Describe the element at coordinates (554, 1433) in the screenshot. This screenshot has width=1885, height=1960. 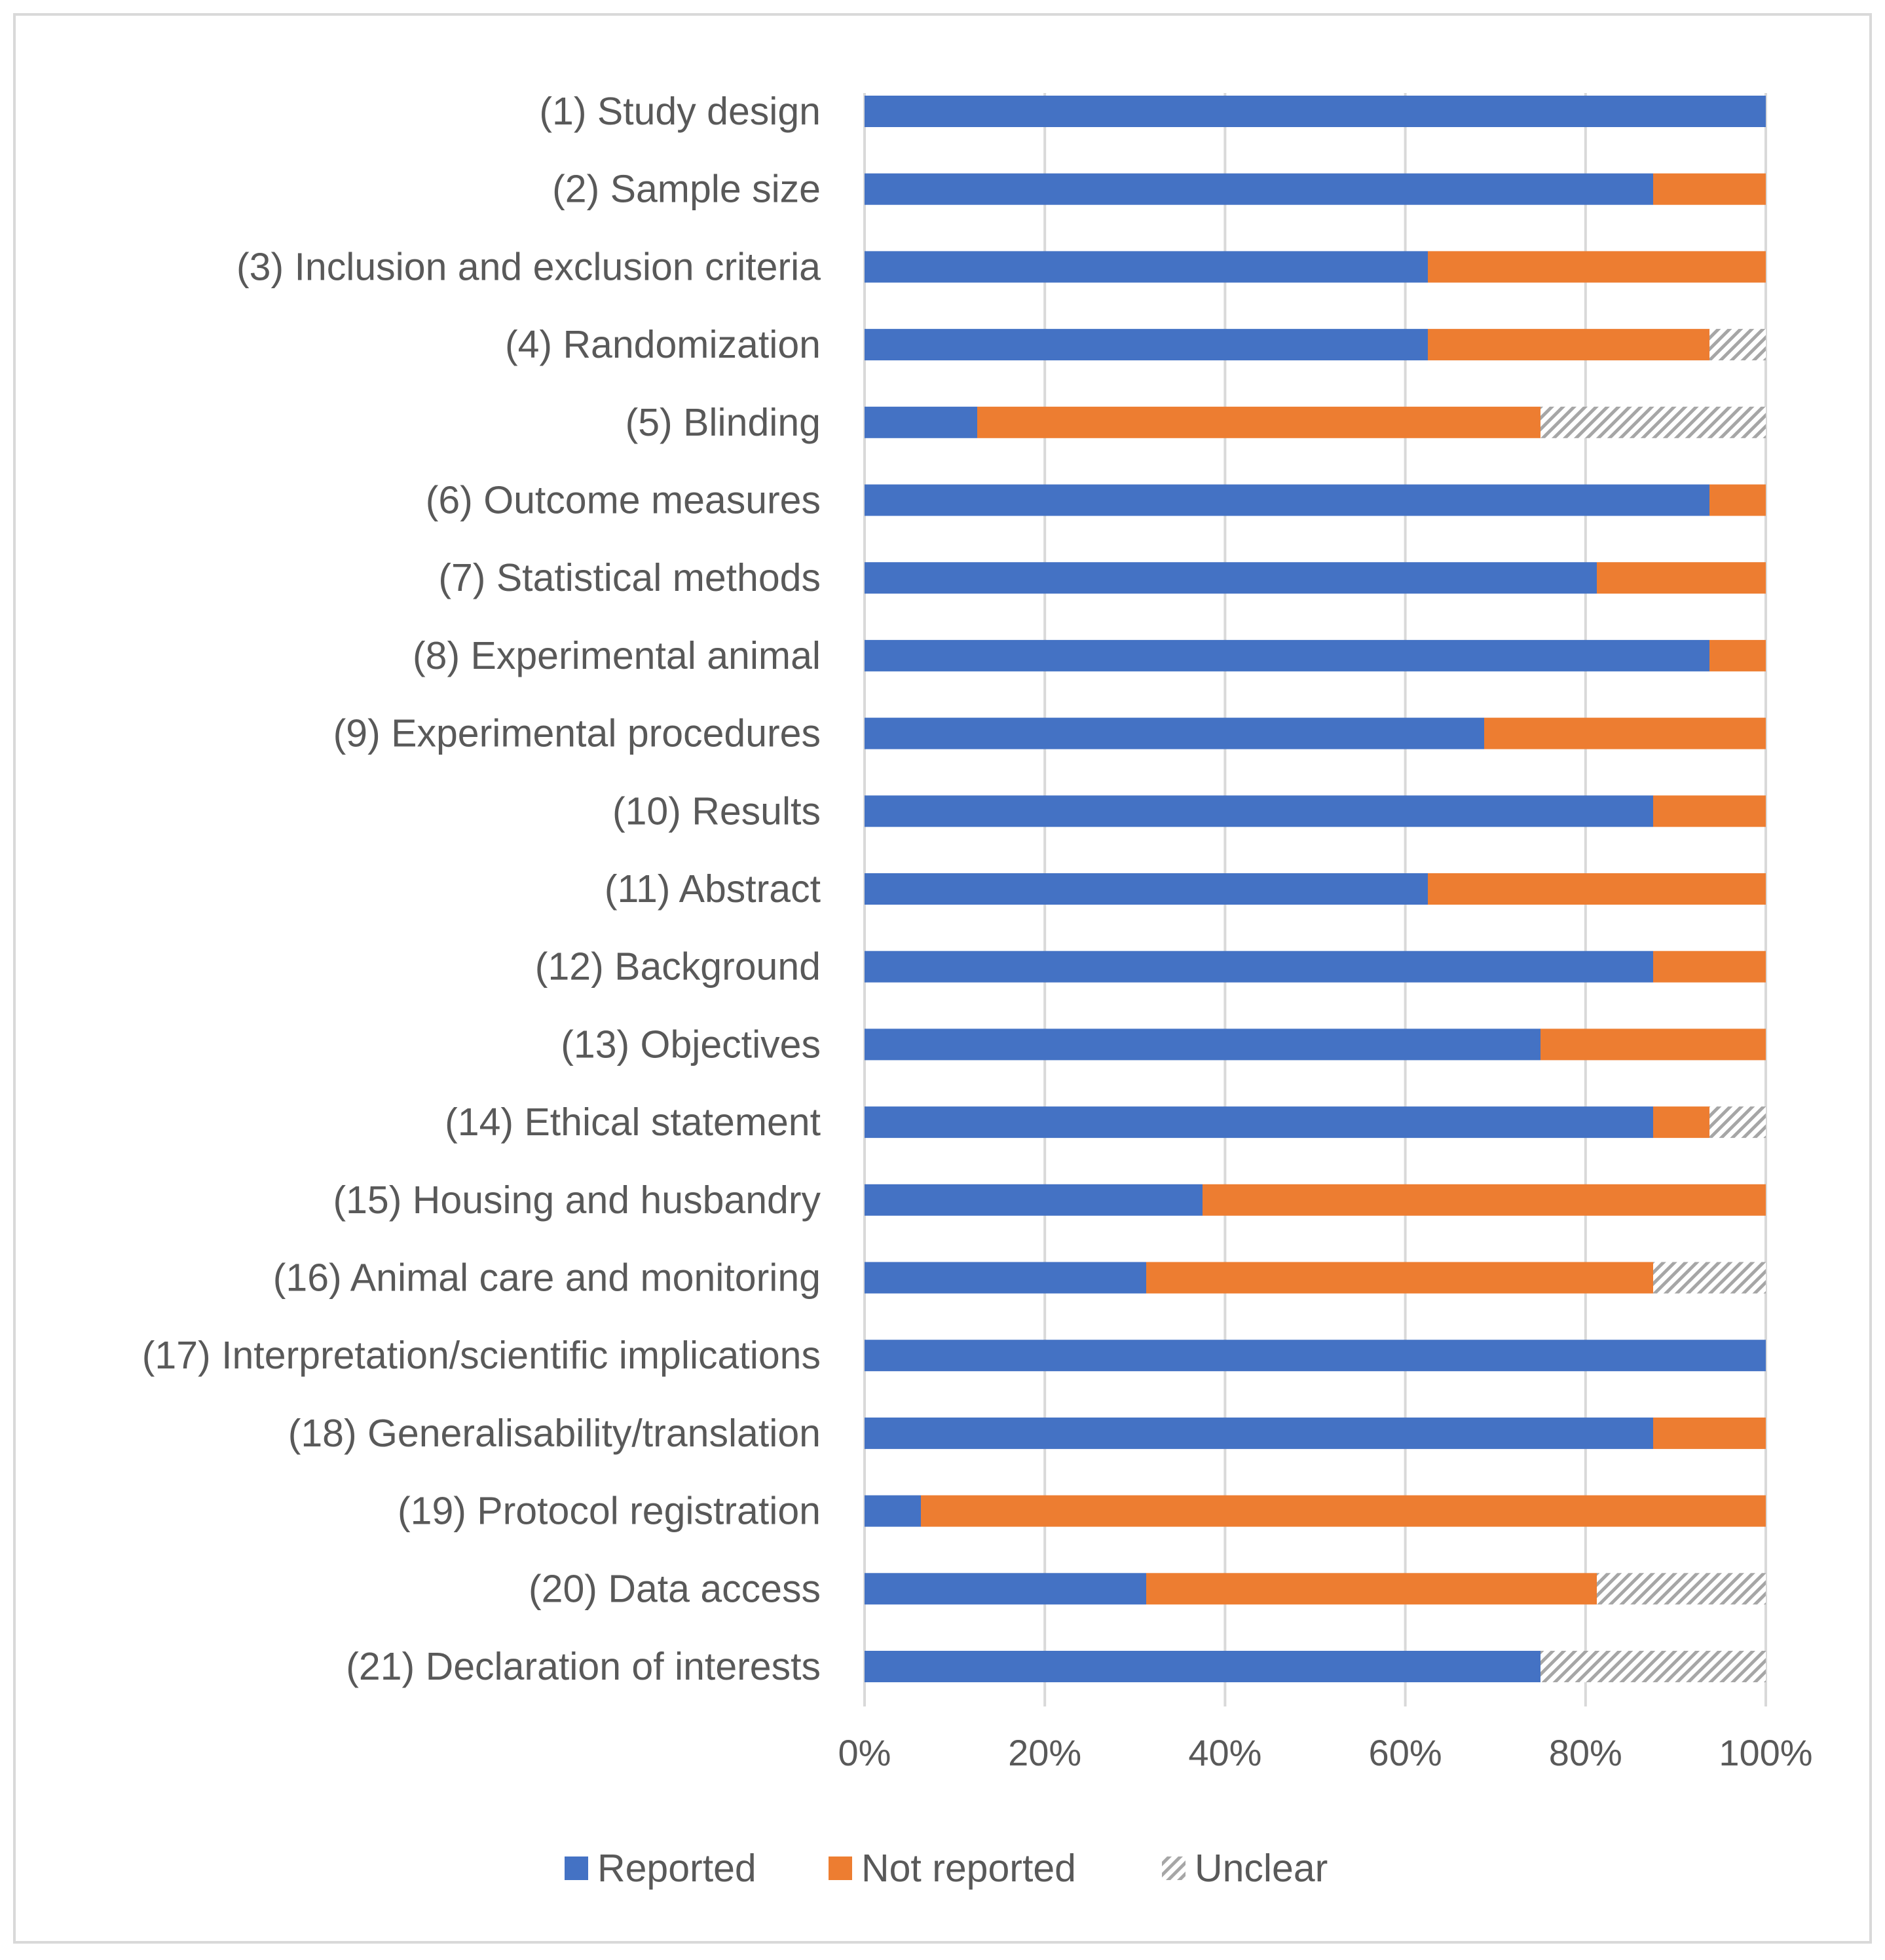
I see `category-label: (18) Generalisability/translation` at that location.